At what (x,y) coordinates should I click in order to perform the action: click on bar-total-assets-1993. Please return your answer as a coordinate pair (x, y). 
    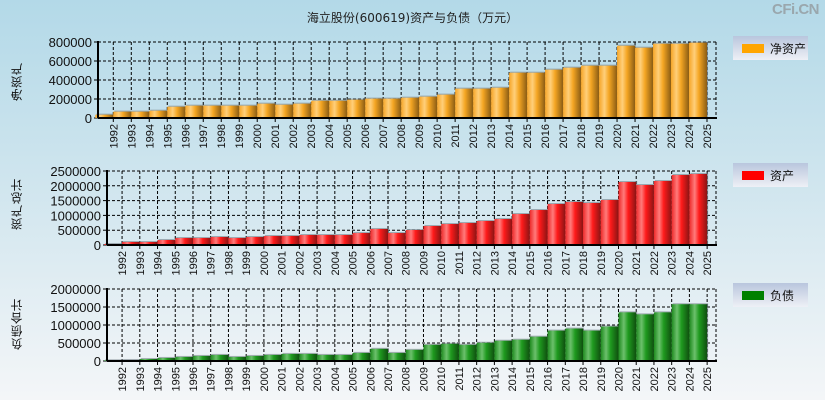
    Looking at the image, I should click on (131, 243).